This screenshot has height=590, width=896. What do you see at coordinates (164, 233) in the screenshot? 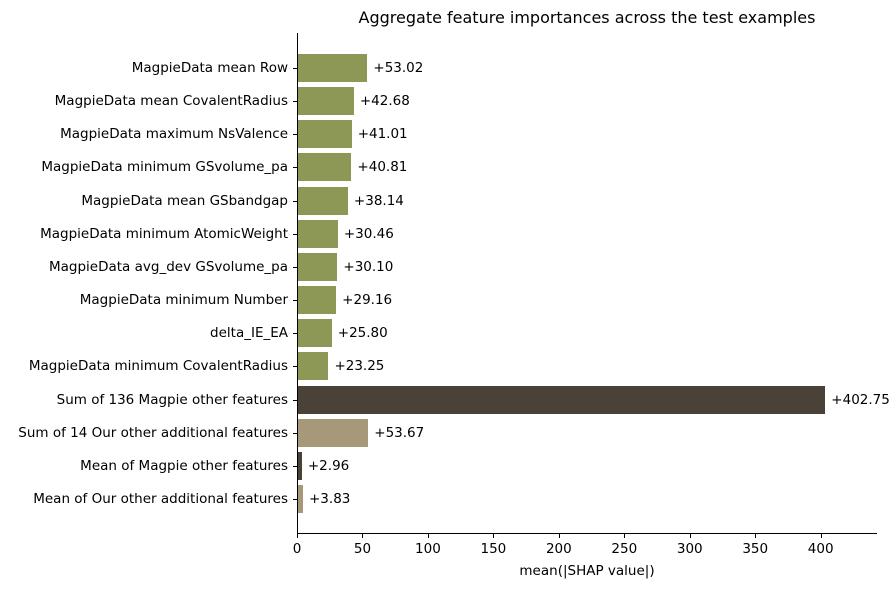
I see `category-label: MagpieData minimum AtomicWeight` at bounding box center [164, 233].